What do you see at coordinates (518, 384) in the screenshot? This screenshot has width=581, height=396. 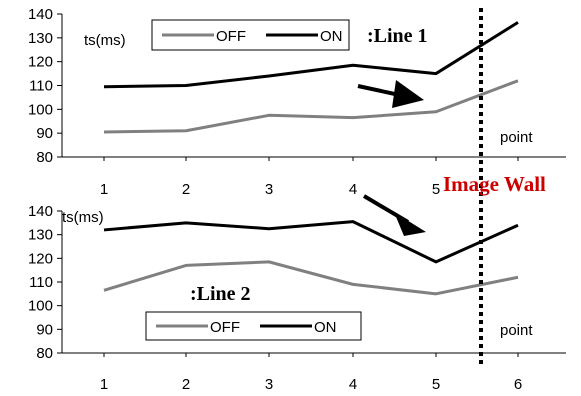 I see `x-tick-label: 6` at bounding box center [518, 384].